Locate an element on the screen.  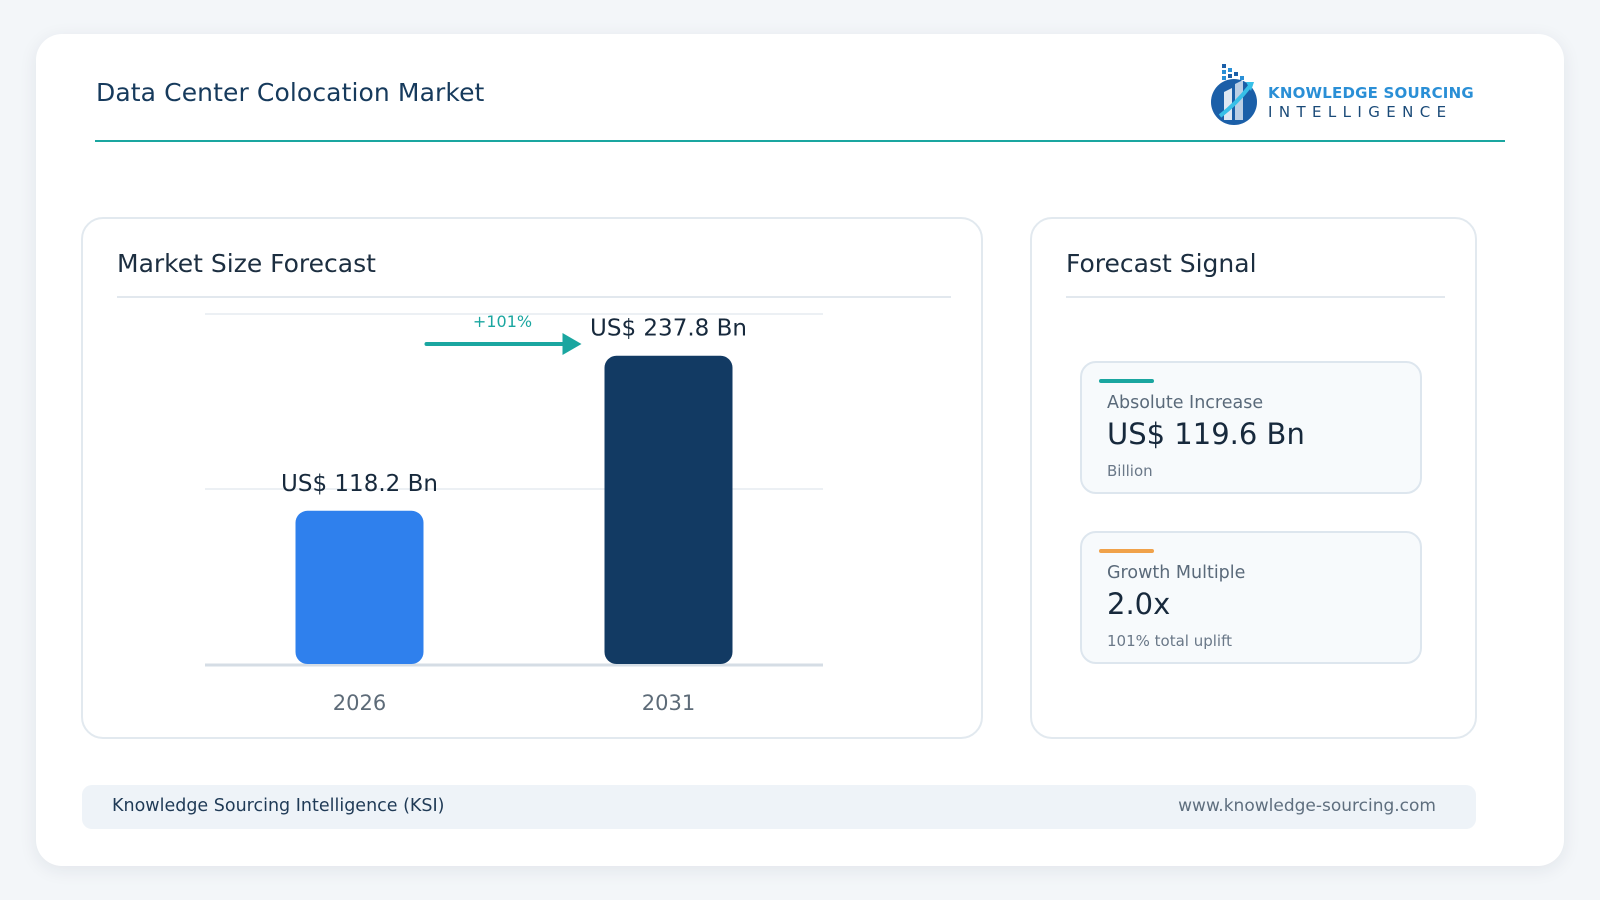
stat-value: 2.0x is located at coordinates (1139, 604).